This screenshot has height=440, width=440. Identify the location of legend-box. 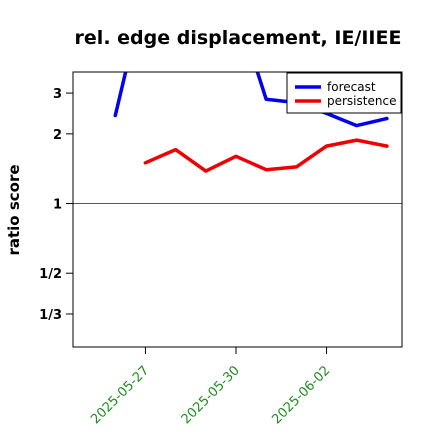
(344, 93).